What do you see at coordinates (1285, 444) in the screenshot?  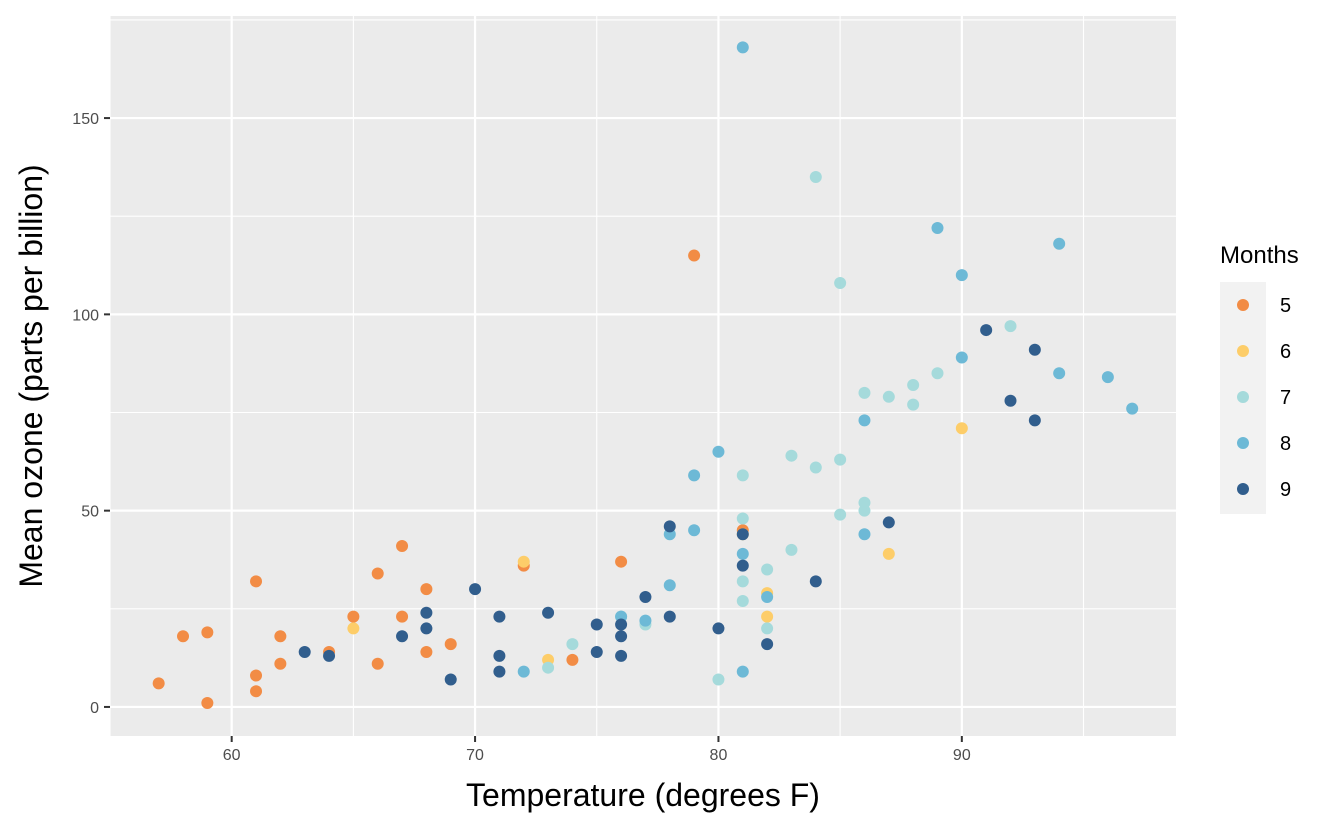 I see `legend-label-8: 8` at bounding box center [1285, 444].